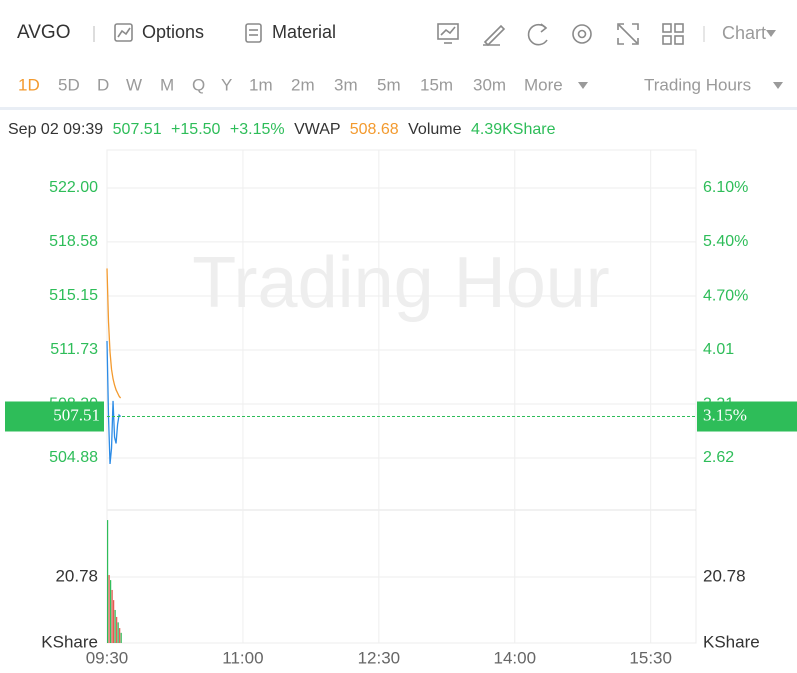 This screenshot has width=797, height=673. I want to click on last-price-box, so click(54, 416).